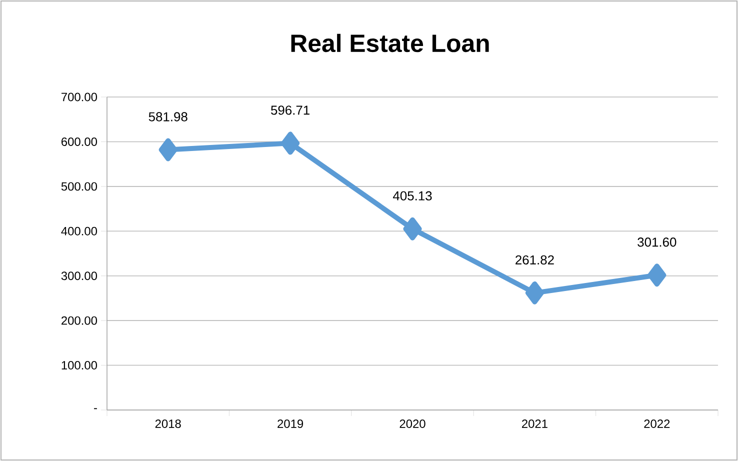 This screenshot has width=738, height=461. What do you see at coordinates (79, 276) in the screenshot?
I see `y-tick-label: 300.00` at bounding box center [79, 276].